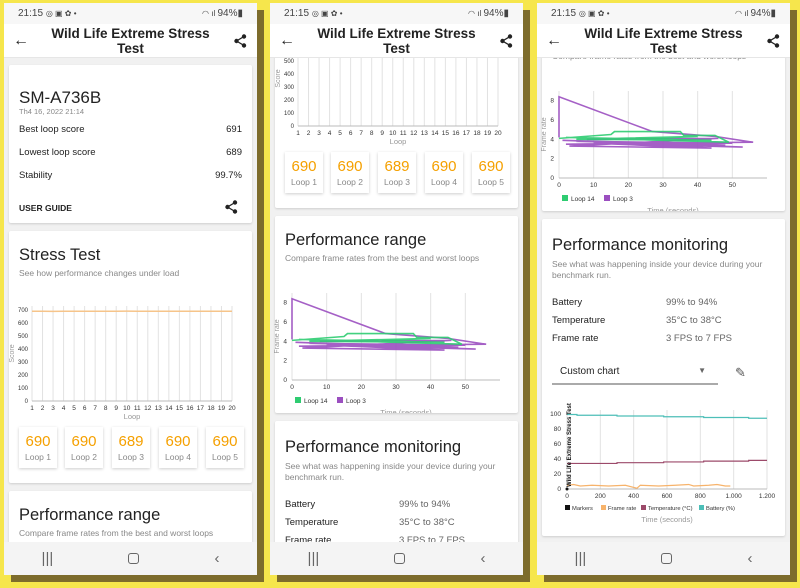 This screenshot has width=800, height=588. What do you see at coordinates (467, 133) in the screenshot?
I see `x-tick-label: 17` at bounding box center [467, 133].